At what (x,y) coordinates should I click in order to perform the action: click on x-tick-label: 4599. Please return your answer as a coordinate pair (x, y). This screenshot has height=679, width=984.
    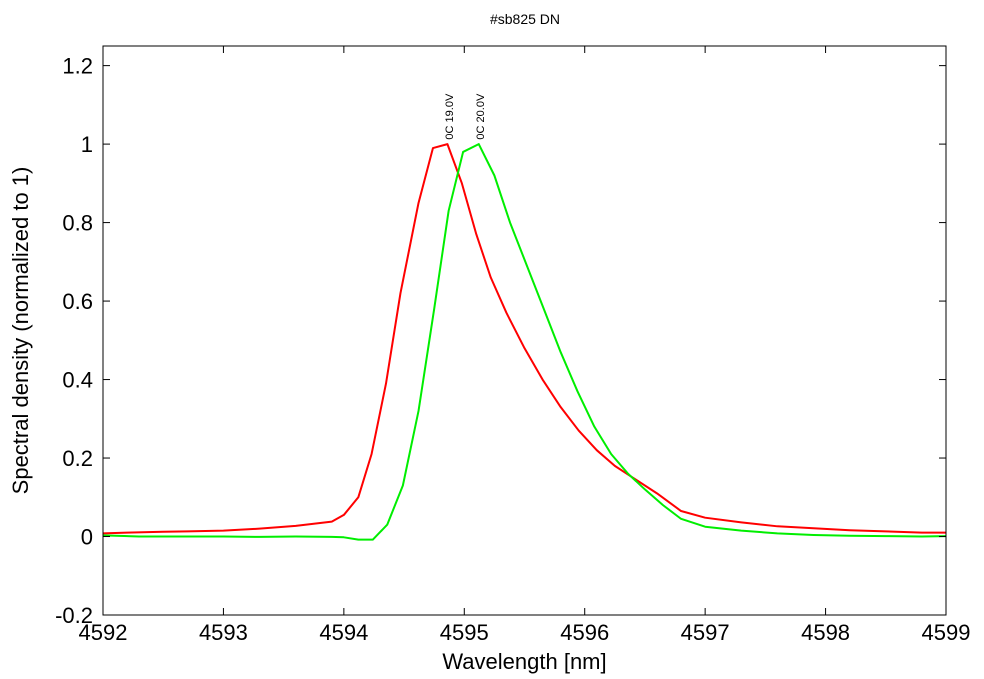
    Looking at the image, I should click on (946, 632).